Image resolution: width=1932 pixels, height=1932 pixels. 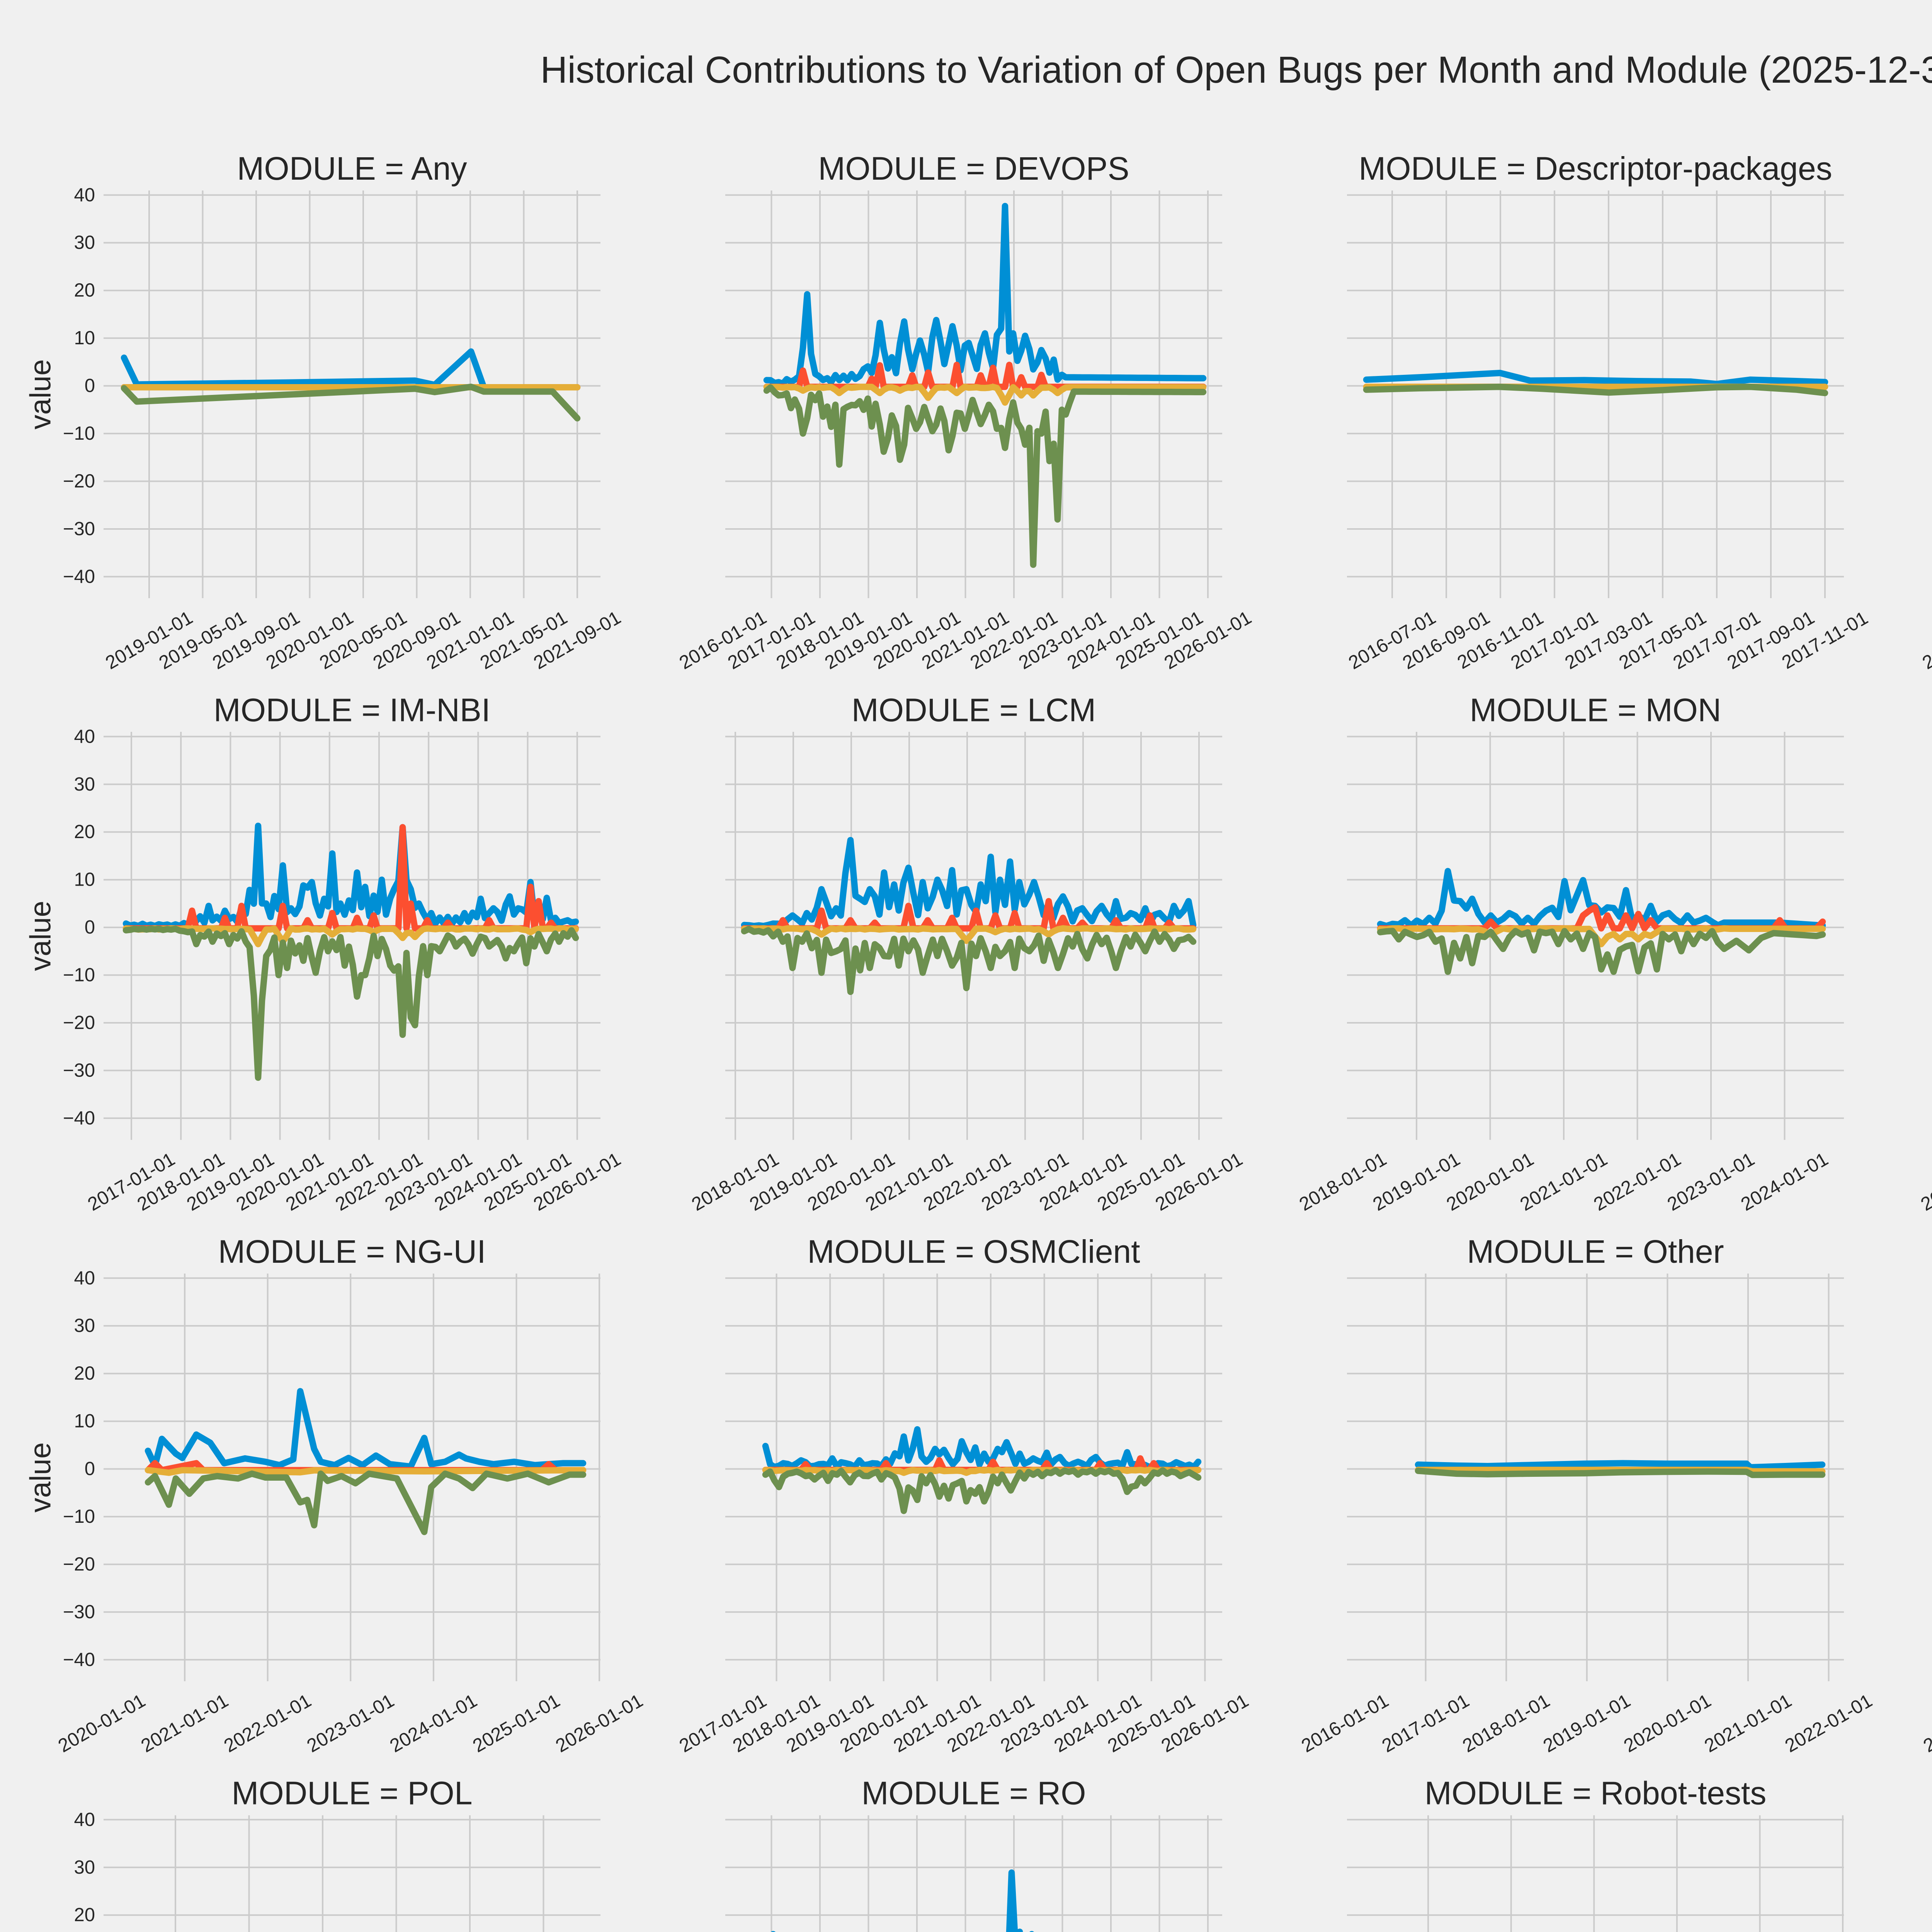 What do you see at coordinates (1596, 1251) in the screenshot?
I see `svg-text: MODULE = Other` at bounding box center [1596, 1251].